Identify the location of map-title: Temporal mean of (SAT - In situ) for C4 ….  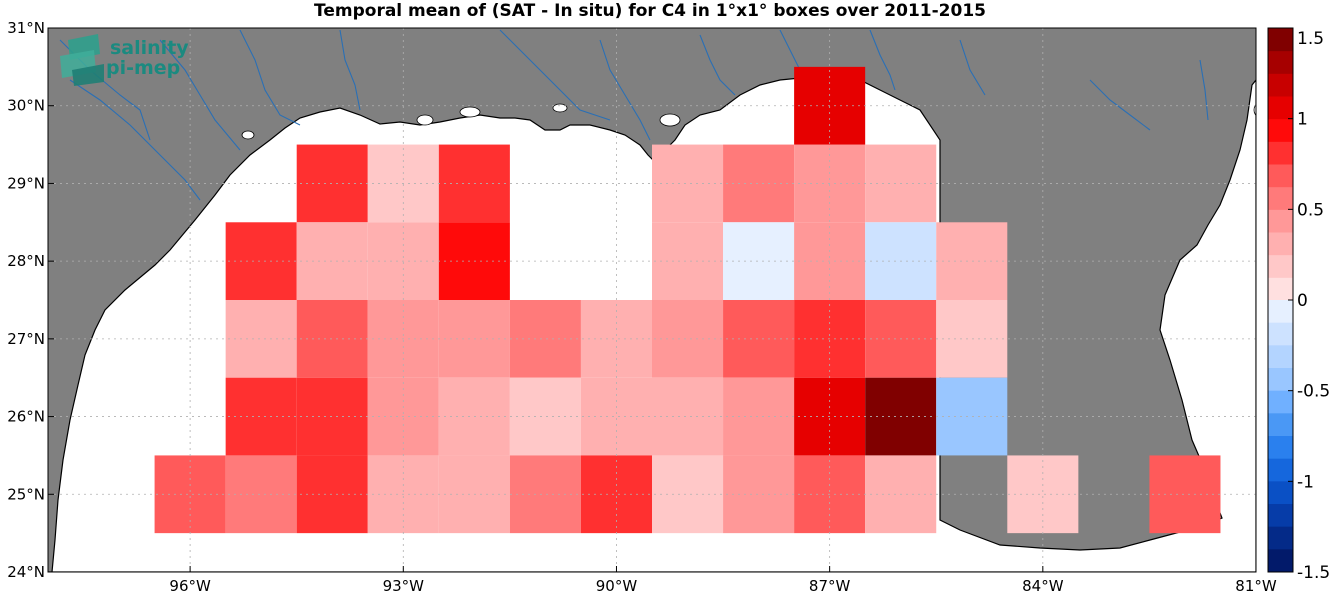
(650, 11).